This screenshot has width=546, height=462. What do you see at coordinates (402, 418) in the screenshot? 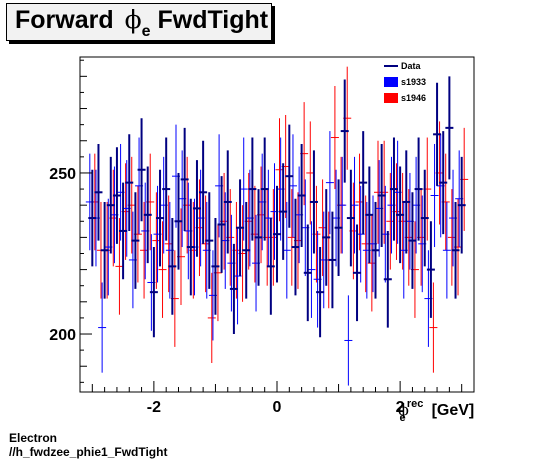
I see `x-label-subscript: e` at bounding box center [402, 418].